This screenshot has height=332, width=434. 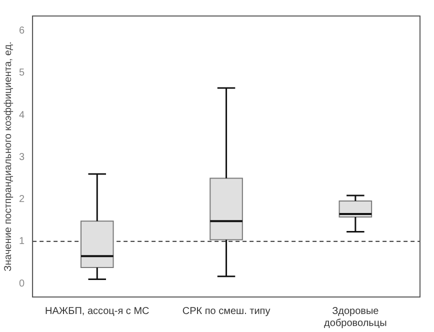 I want to click on y-tick-label: 4, so click(x=22, y=115).